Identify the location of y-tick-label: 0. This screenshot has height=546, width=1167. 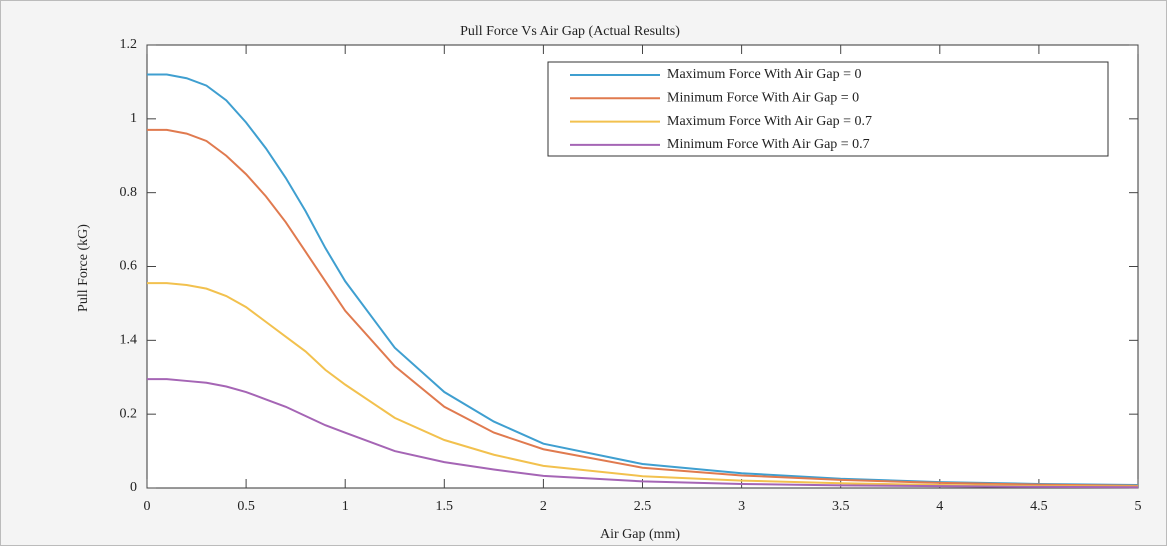
(133, 487).